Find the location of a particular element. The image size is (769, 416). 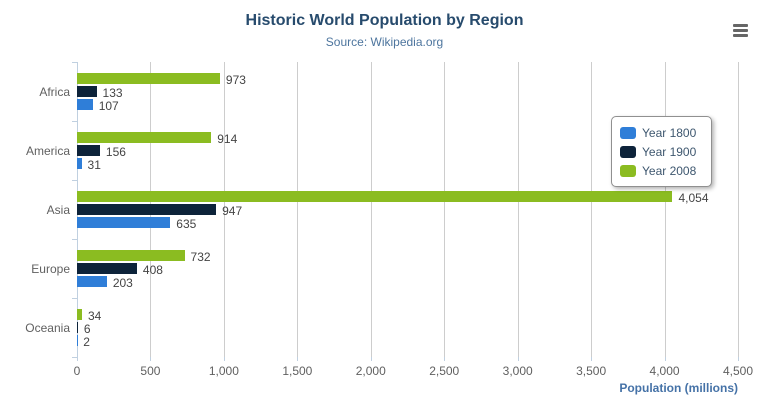

bar-europe-year-2008 is located at coordinates (131, 255).